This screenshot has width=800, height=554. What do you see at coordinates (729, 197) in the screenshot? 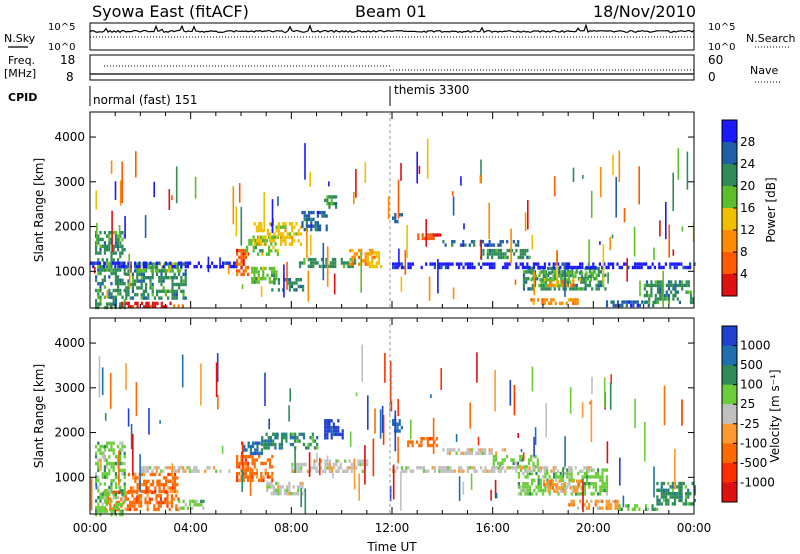
I see `colorbar-swatch` at bounding box center [729, 197].